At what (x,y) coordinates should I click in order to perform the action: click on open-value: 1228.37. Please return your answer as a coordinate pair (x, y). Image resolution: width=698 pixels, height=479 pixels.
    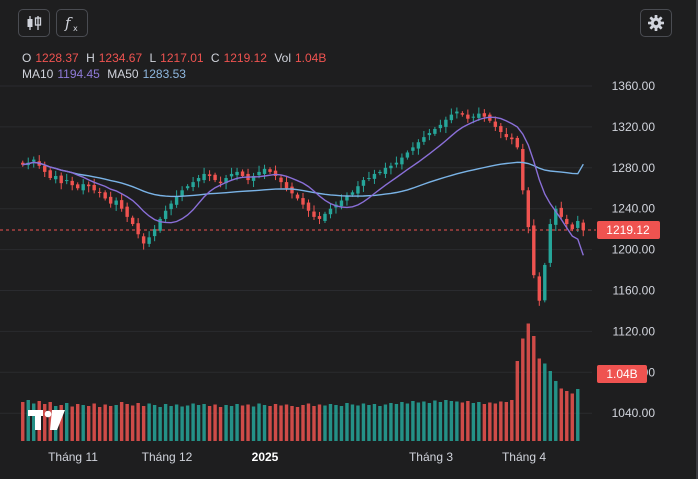
    Looking at the image, I should click on (57, 58).